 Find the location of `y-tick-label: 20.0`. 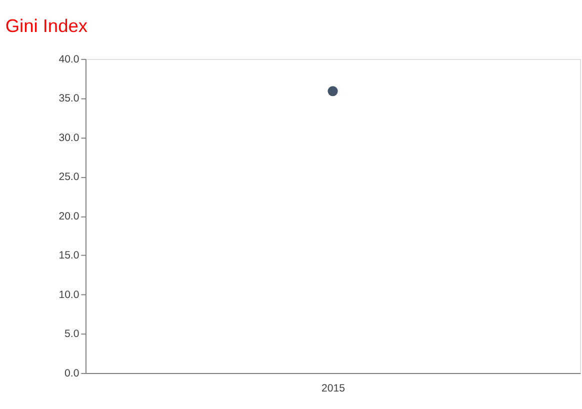

y-tick-label: 20.0 is located at coordinates (69, 216).